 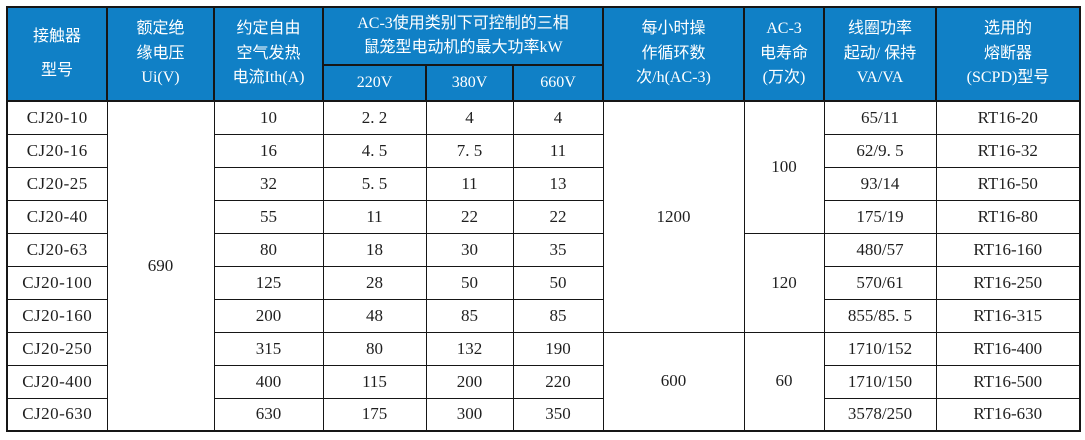 What do you see at coordinates (268, 117) in the screenshot?
I see `cell-ith: 10` at bounding box center [268, 117].